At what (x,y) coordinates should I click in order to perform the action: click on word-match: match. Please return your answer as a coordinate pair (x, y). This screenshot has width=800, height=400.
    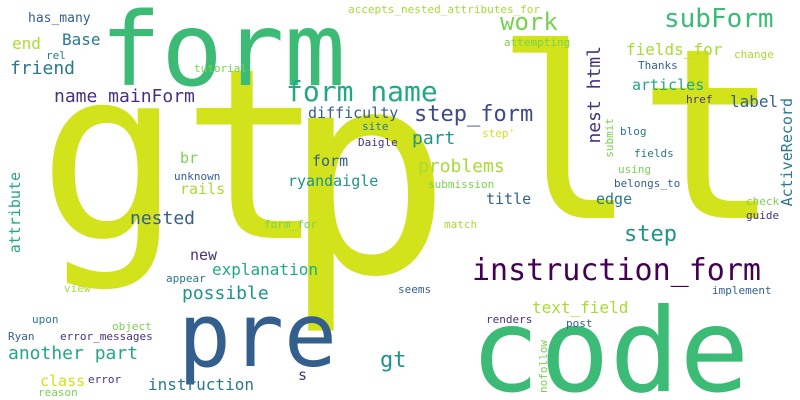
    Looking at the image, I should click on (461, 224).